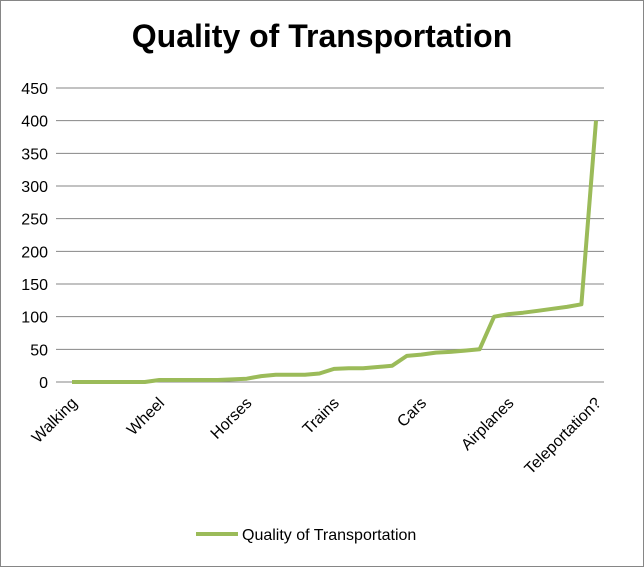 This screenshot has height=567, width=644. What do you see at coordinates (43, 383) in the screenshot?
I see `y-tick-label: 0` at bounding box center [43, 383].